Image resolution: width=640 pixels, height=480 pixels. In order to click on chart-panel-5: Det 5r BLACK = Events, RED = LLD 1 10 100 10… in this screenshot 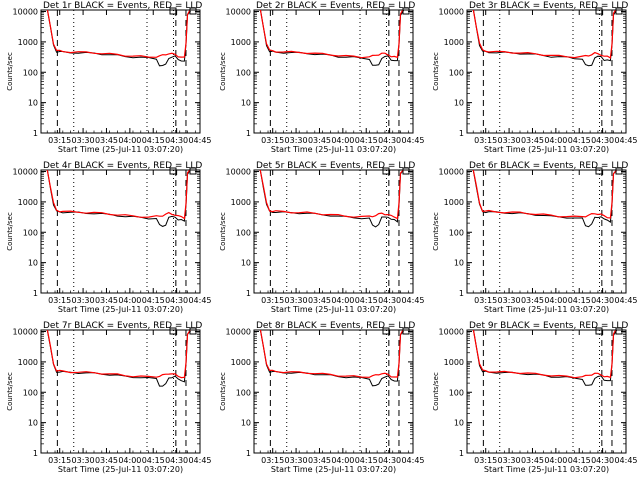, I will do `click(322, 237)`.